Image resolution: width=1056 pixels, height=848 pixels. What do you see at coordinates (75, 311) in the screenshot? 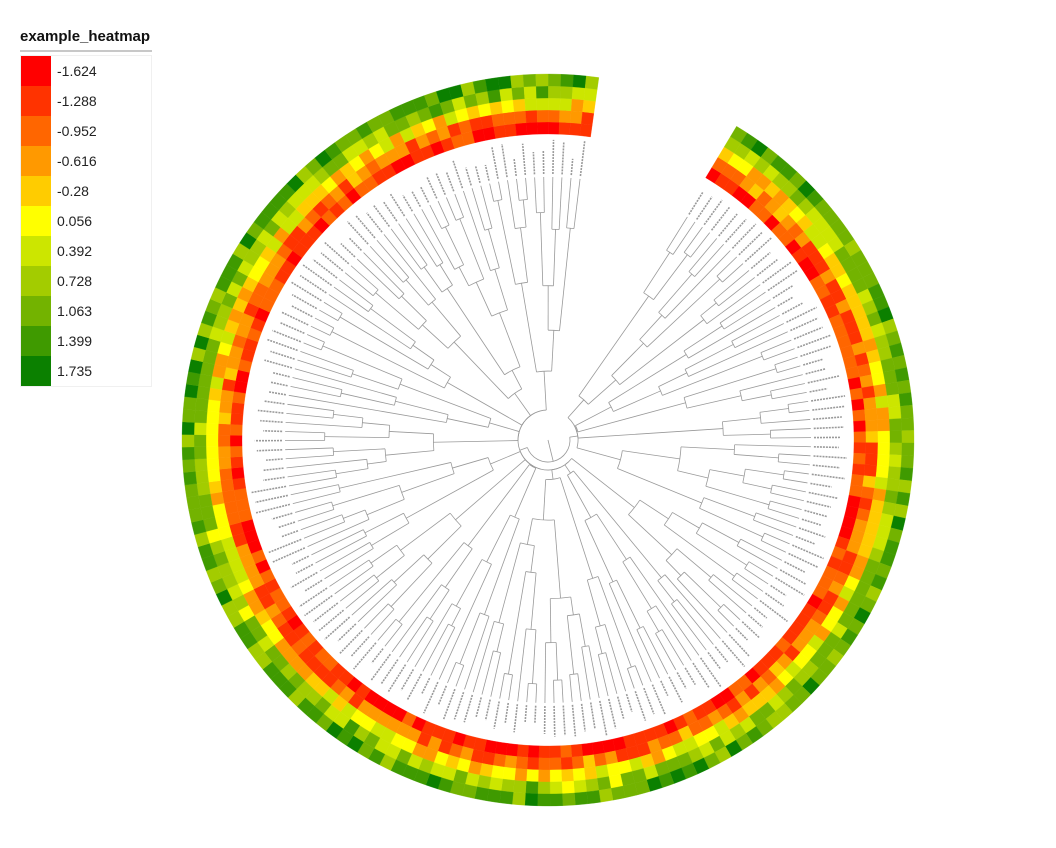
I see `legend-label: 1.063` at bounding box center [75, 311].